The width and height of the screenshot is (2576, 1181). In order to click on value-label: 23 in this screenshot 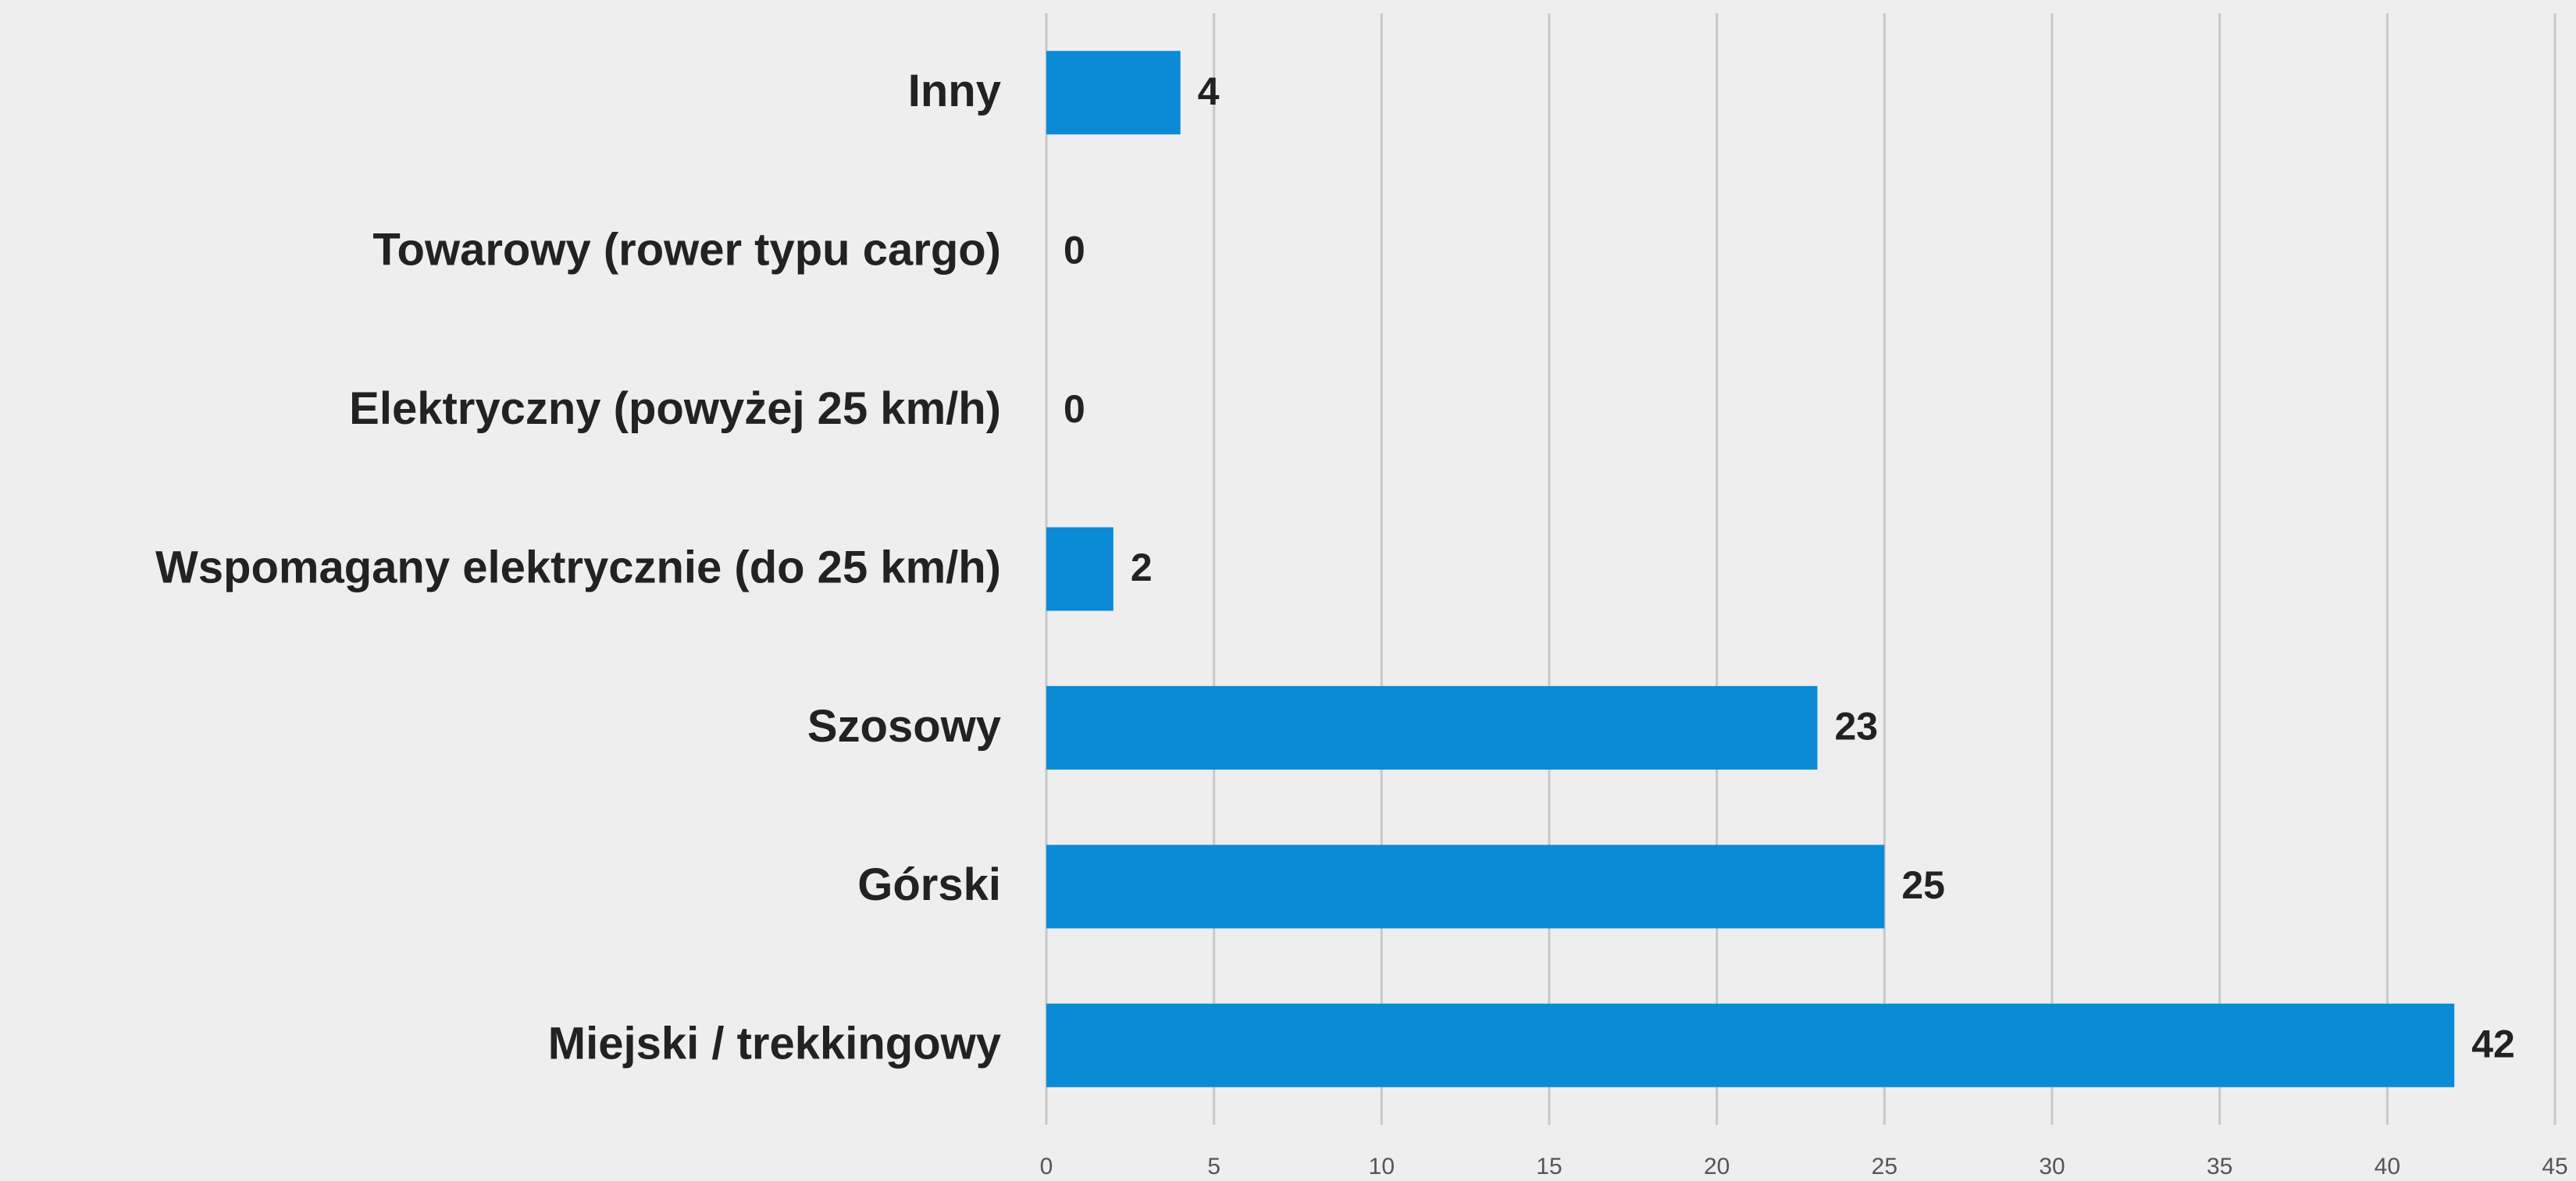, I will do `click(1856, 727)`.